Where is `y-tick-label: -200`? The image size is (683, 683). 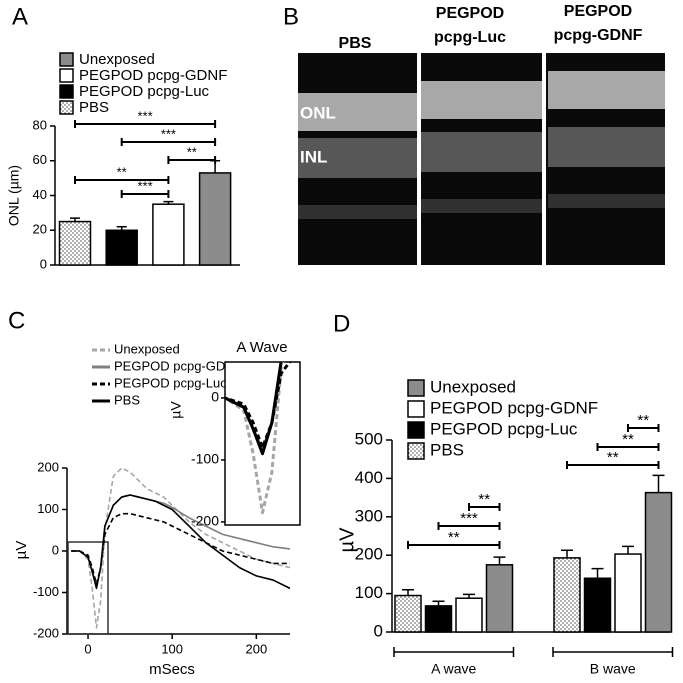 y-tick-label: -200 is located at coordinates (46, 632).